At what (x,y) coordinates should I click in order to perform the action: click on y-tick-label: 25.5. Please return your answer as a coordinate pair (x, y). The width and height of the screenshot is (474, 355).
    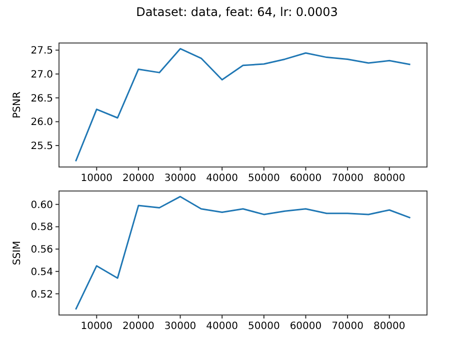
    Looking at the image, I should click on (41, 146).